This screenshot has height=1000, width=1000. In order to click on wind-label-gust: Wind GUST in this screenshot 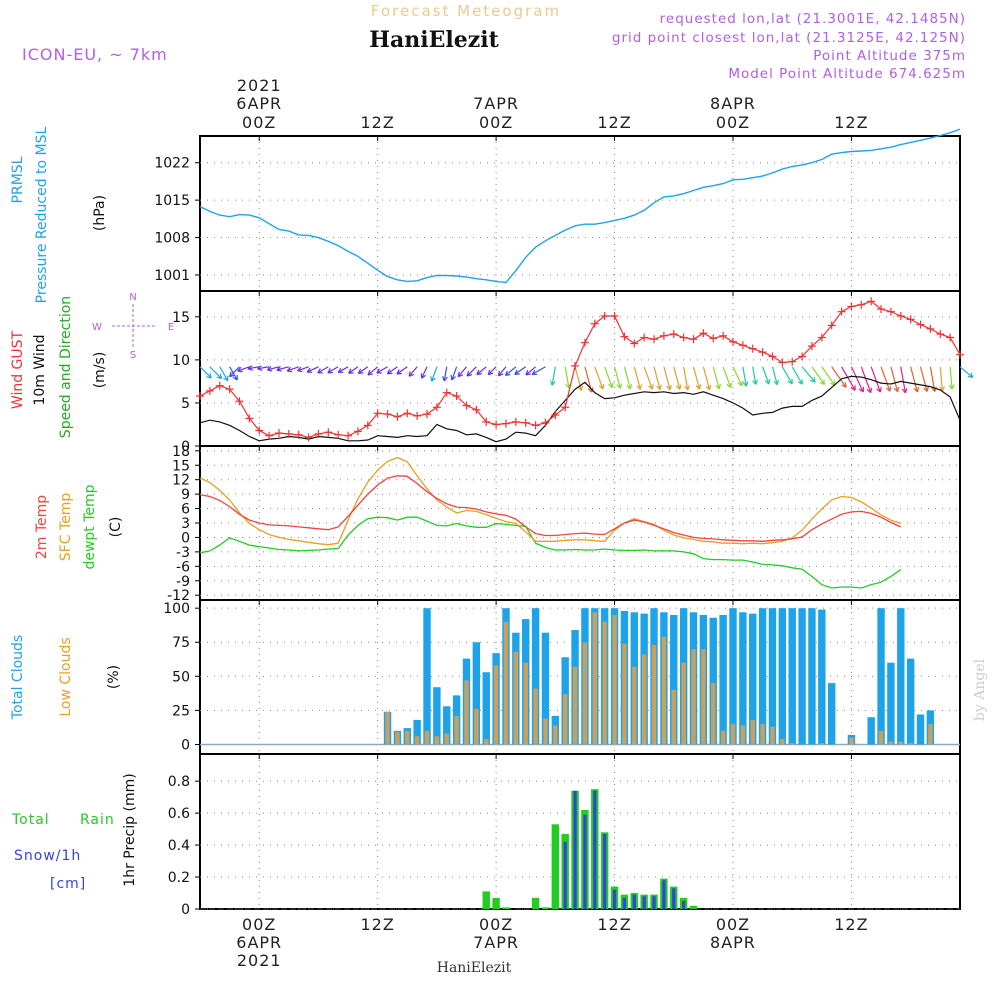, I will do `click(18, 369)`.